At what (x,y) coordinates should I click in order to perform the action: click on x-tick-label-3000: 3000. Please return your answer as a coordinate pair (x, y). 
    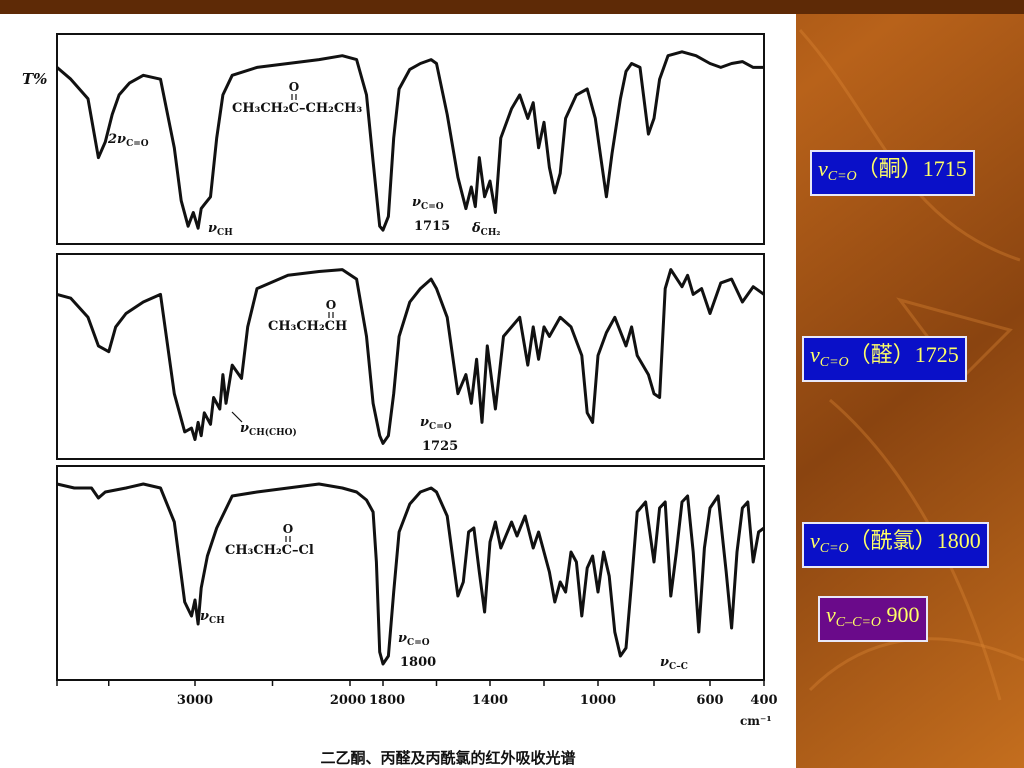
    Looking at the image, I should click on (195, 700).